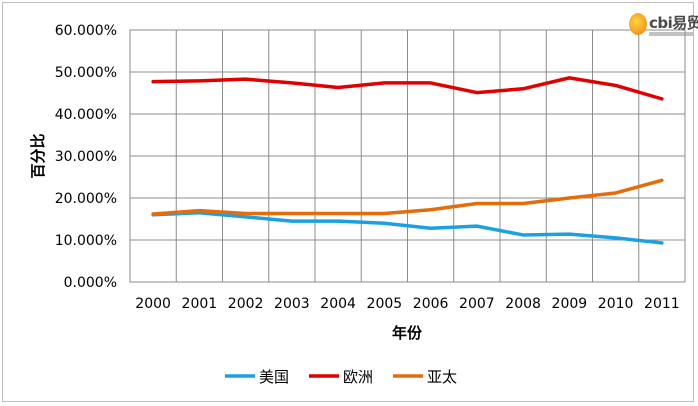 The height and width of the screenshot is (406, 698). I want to click on x-tick-label: 2003, so click(292, 304).